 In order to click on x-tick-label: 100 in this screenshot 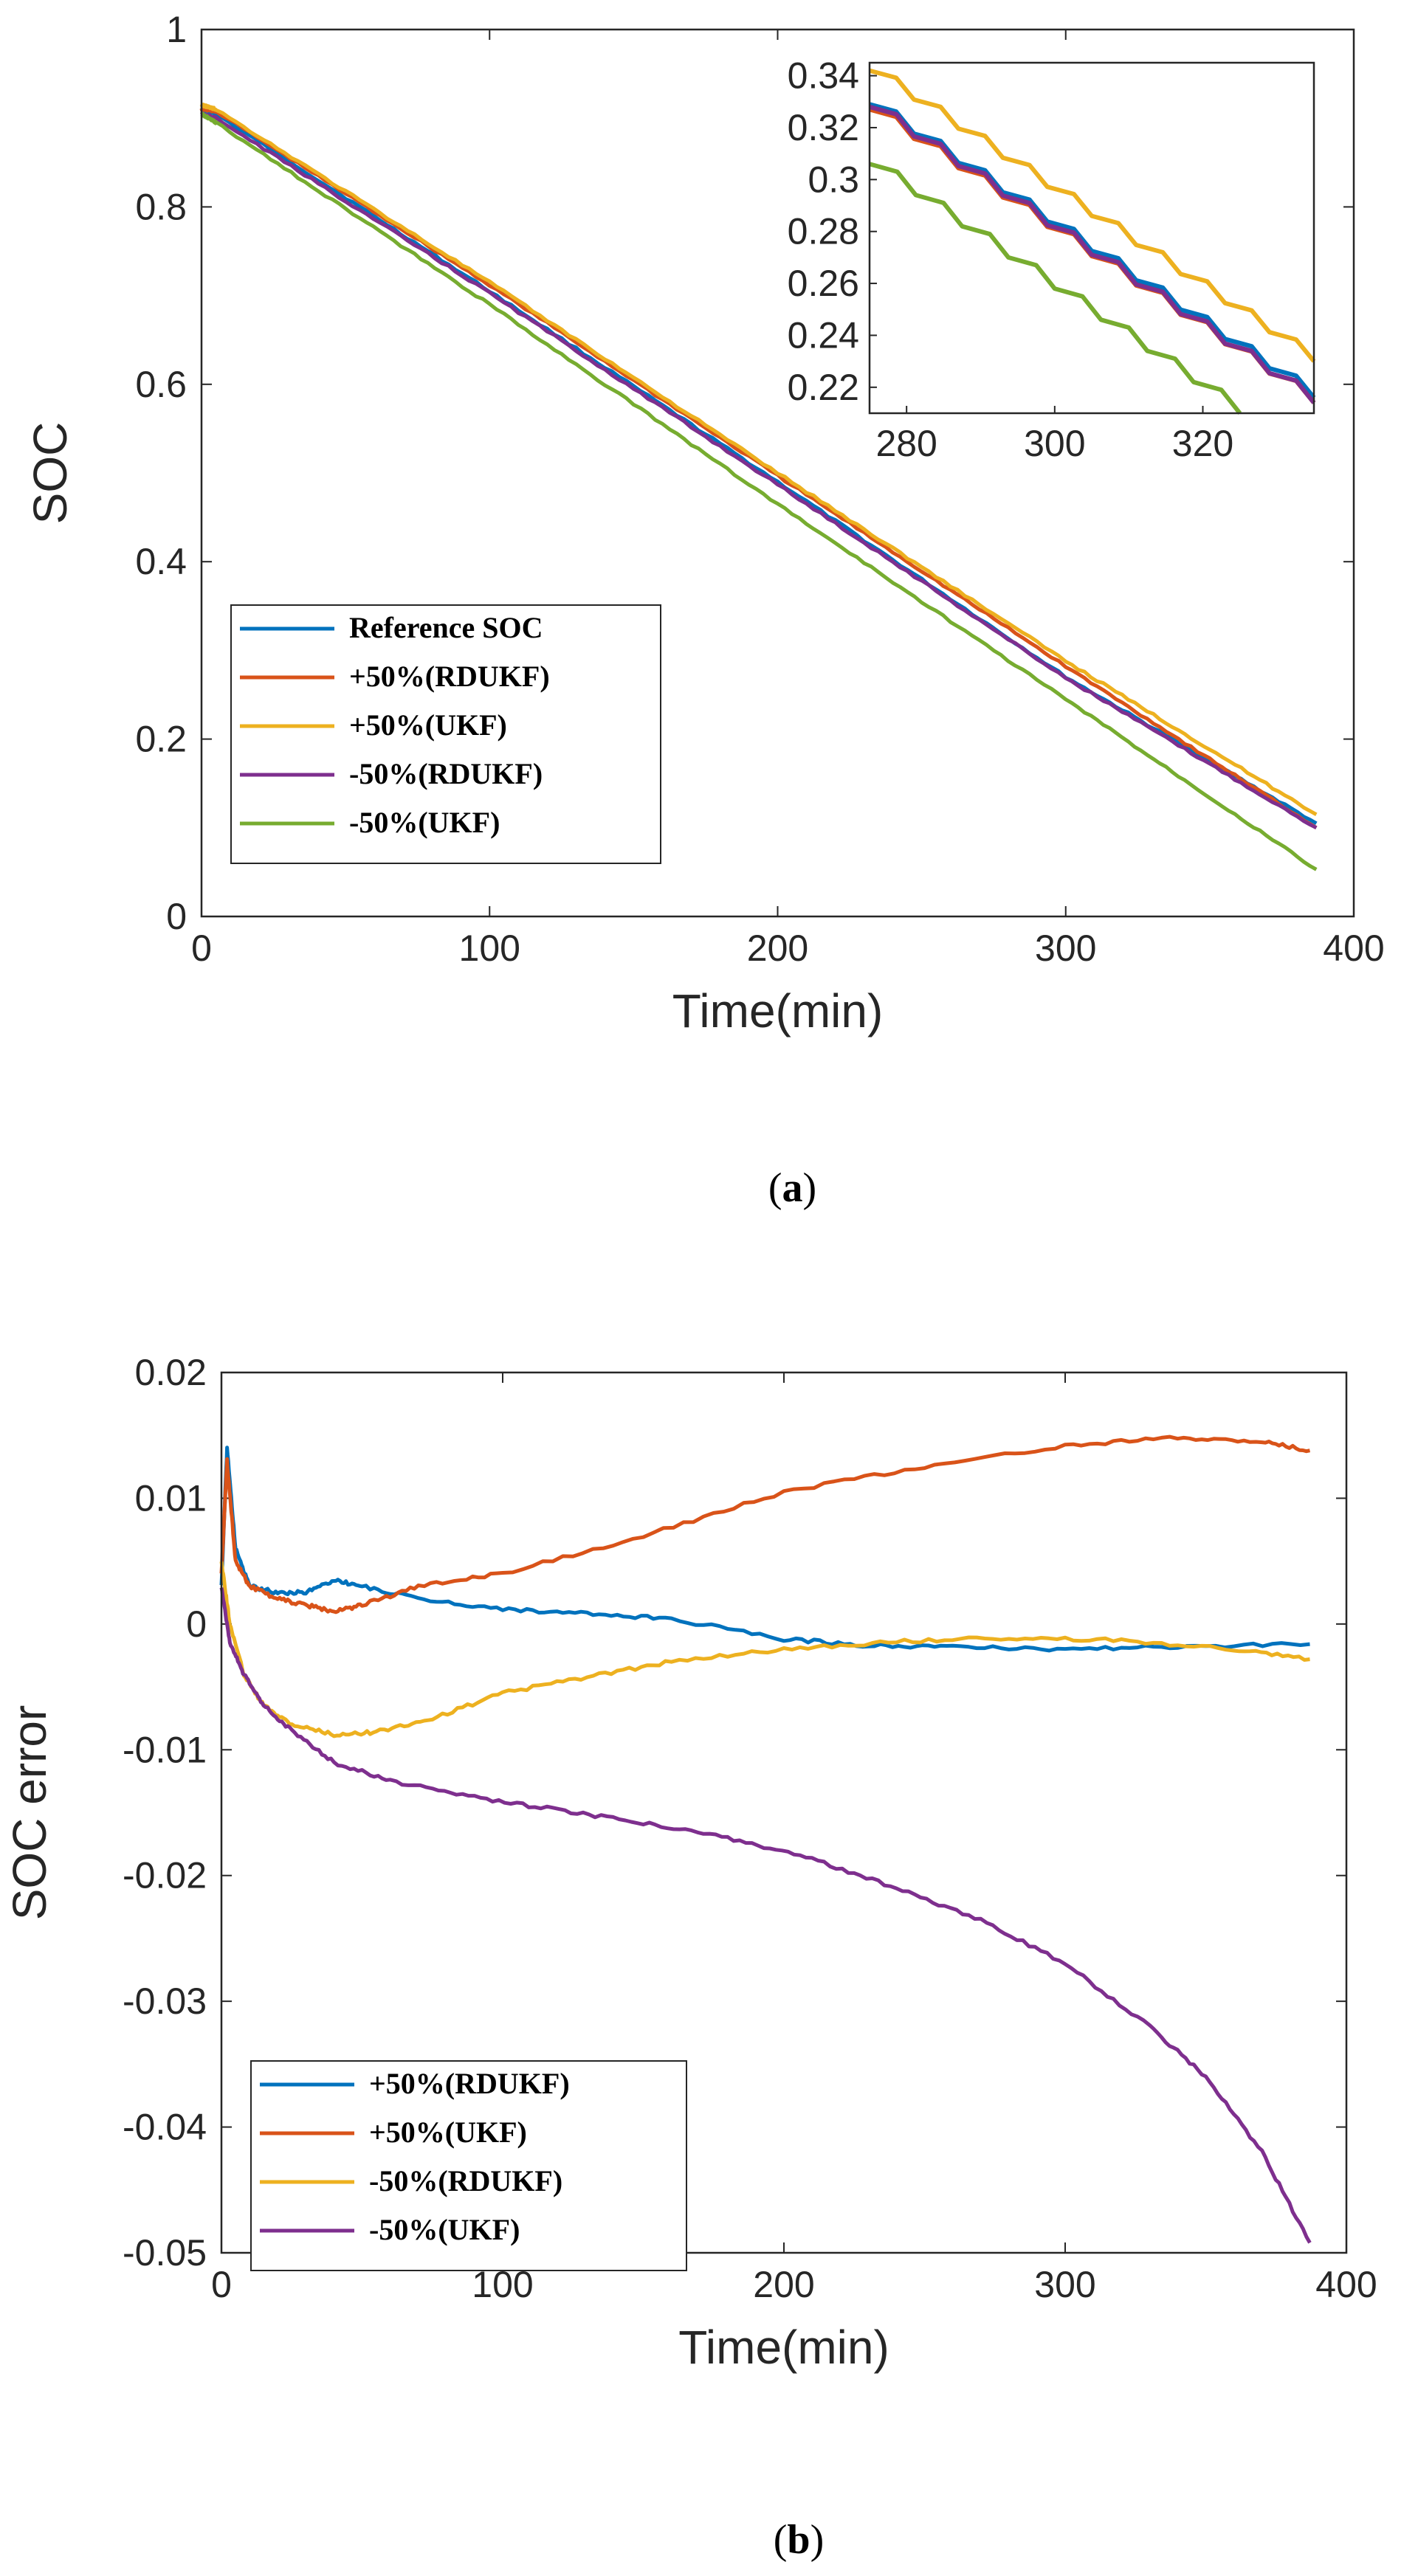, I will do `click(489, 948)`.